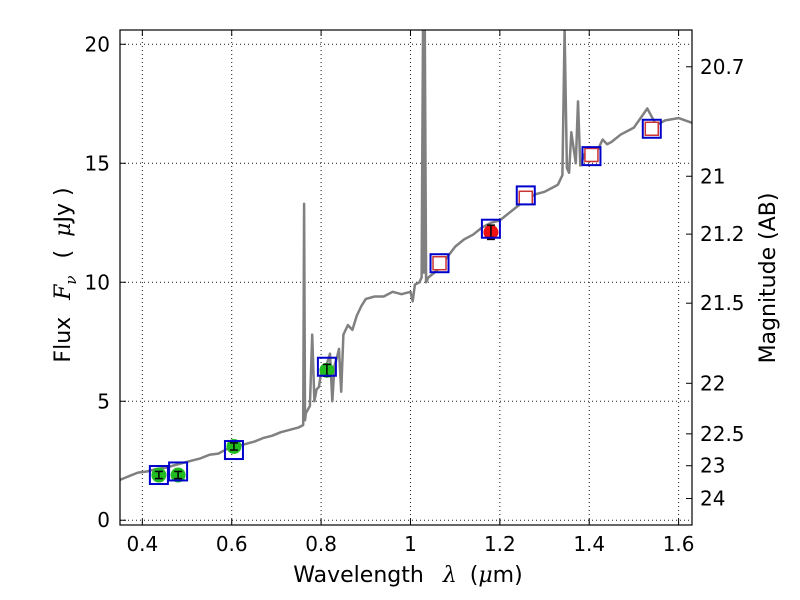 This screenshot has height=600, width=800. What do you see at coordinates (63, 254) in the screenshot?
I see `y-axis-title-unit-open: (` at bounding box center [63, 254].